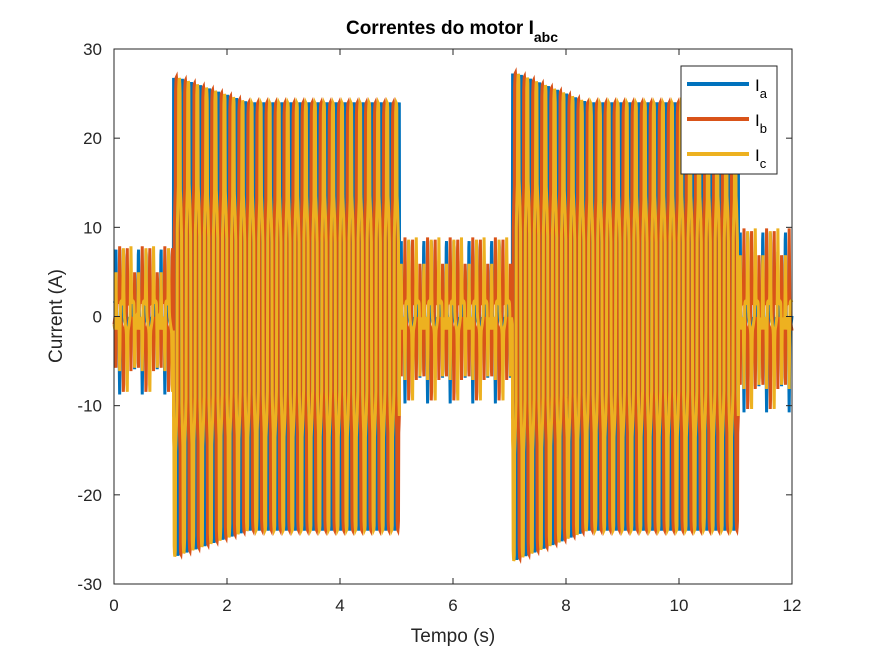  Describe the element at coordinates (113, 605) in the screenshot. I see `x-tick-label: 0` at that location.